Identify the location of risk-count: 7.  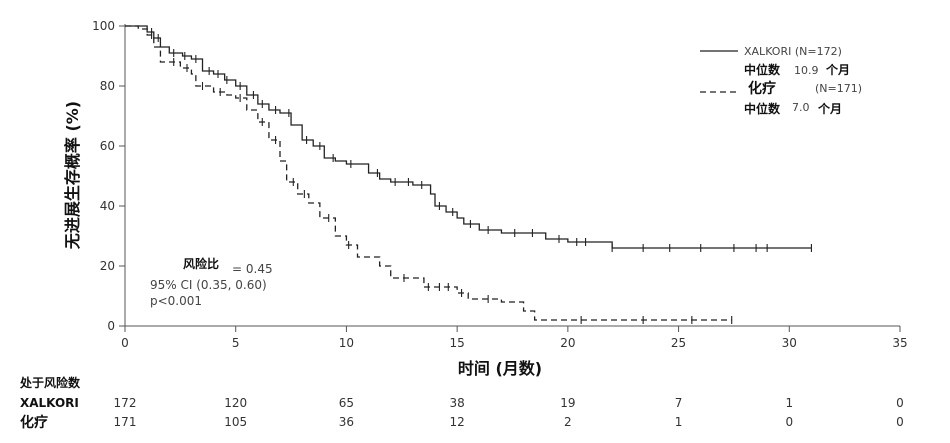
(679, 403).